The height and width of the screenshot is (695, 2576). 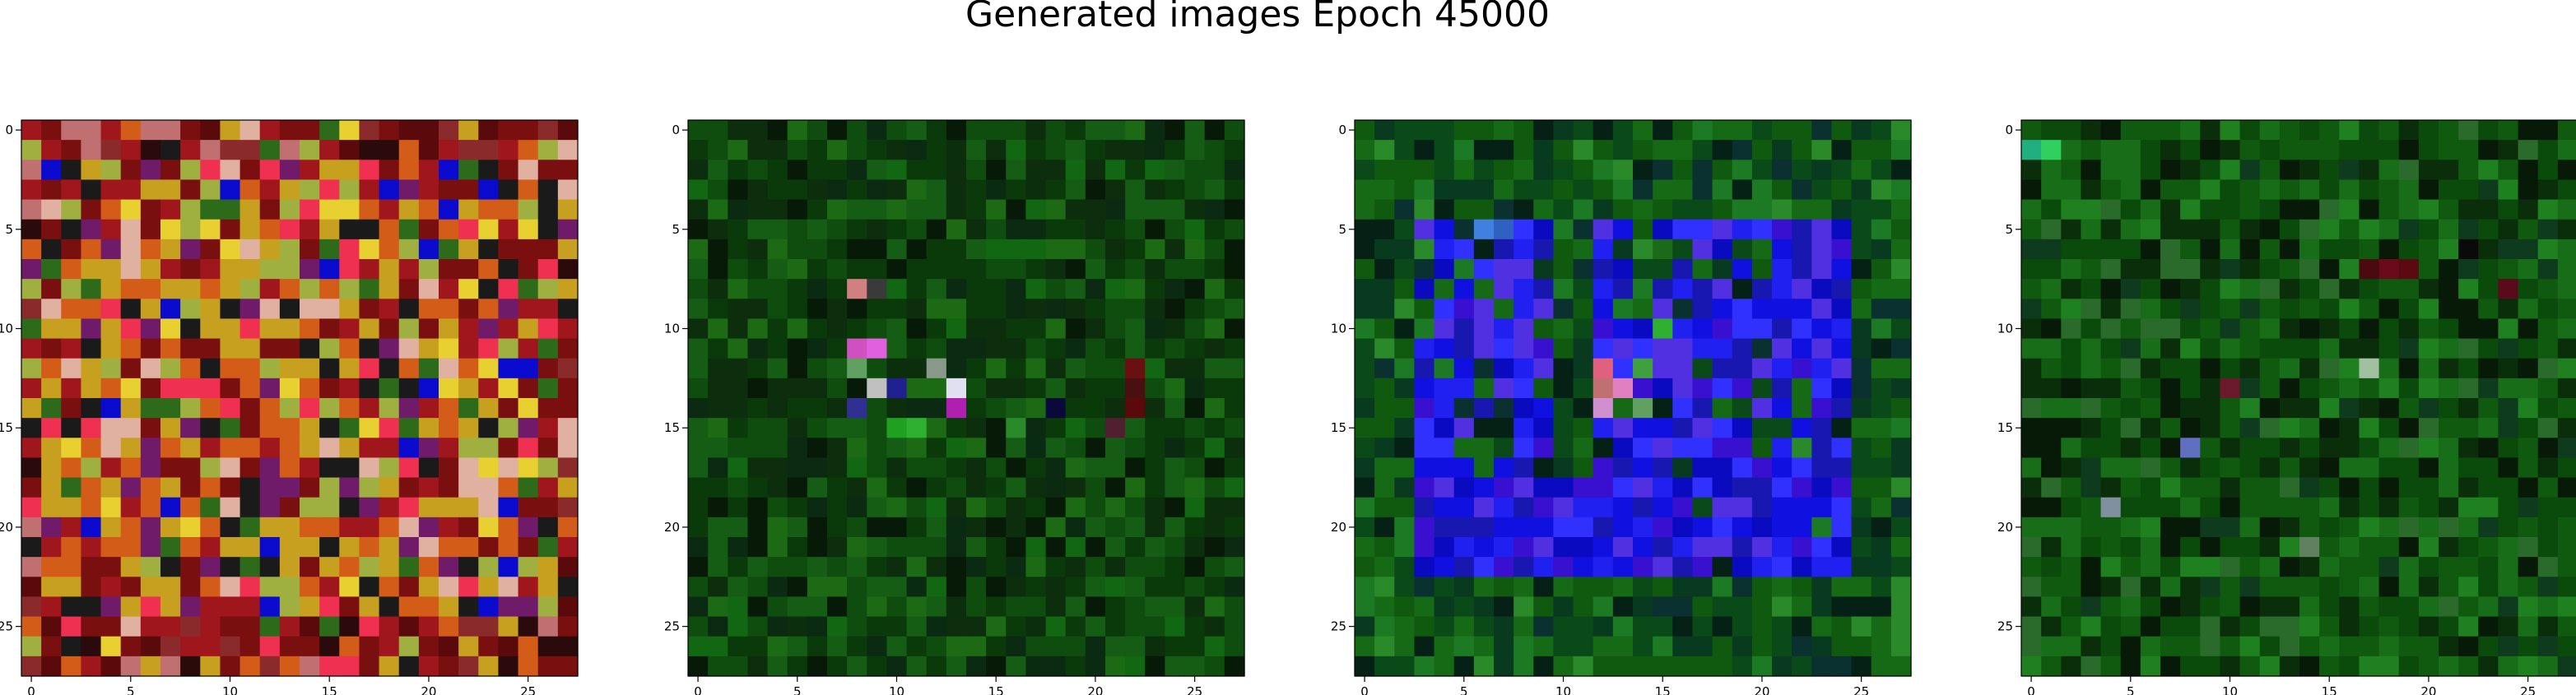 I want to click on x-tick-label: 20, so click(x=2428, y=689).